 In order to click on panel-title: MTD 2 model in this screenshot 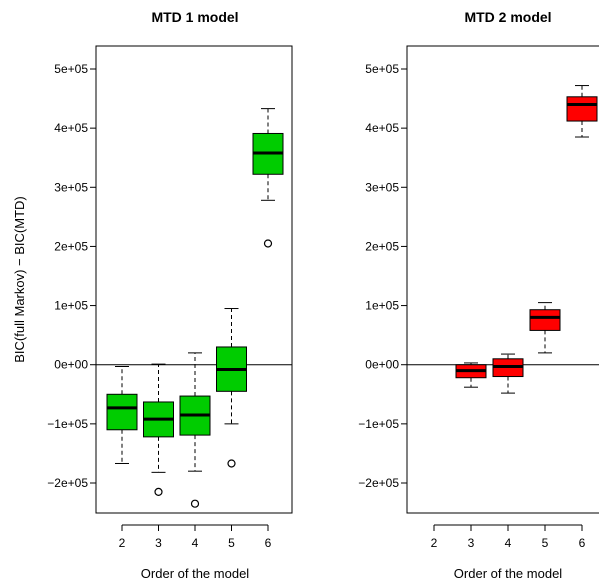, I will do `click(507, 17)`.